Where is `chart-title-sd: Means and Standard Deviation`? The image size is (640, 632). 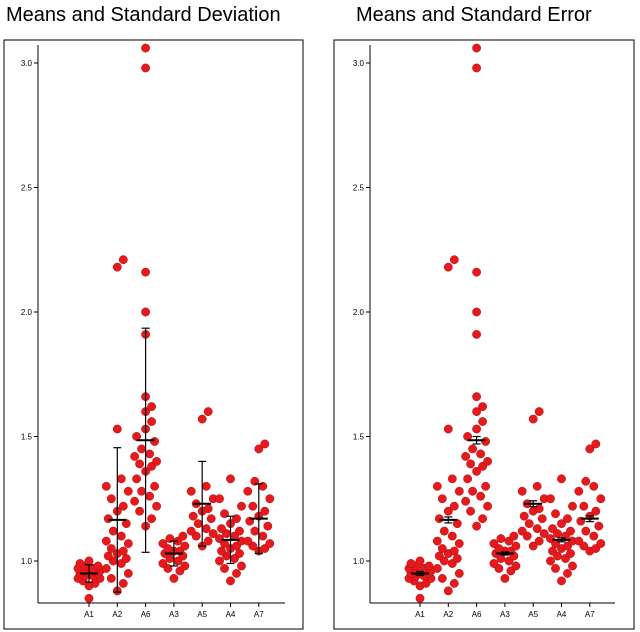 chart-title-sd: Means and Standard Deviation is located at coordinates (143, 15).